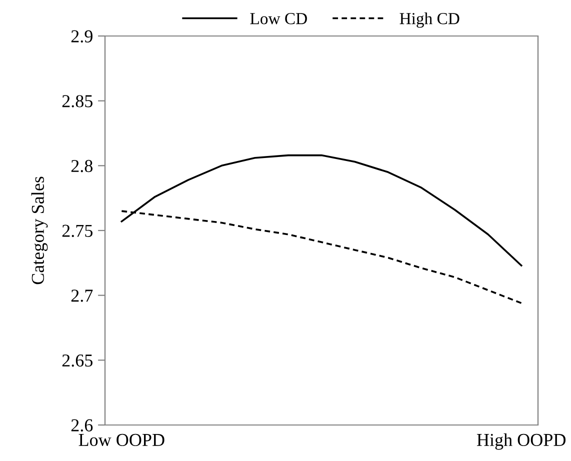 This screenshot has width=571, height=461. I want to click on legend-label: Low CD, so click(278, 18).